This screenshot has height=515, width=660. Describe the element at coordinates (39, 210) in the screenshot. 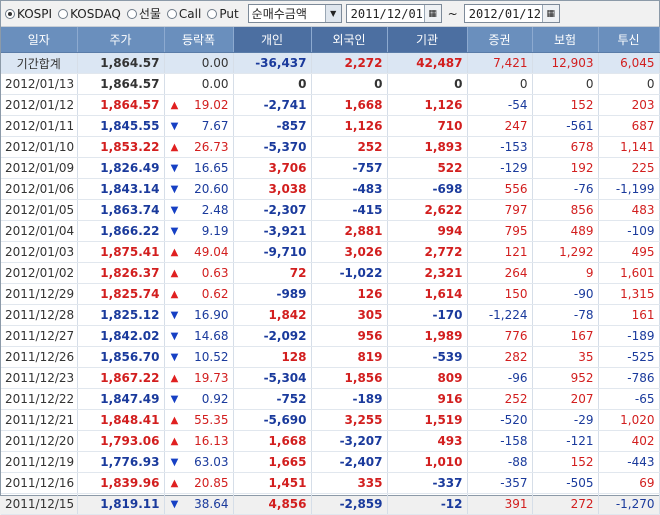

I see `cell-date: 2012/01/05` at that location.